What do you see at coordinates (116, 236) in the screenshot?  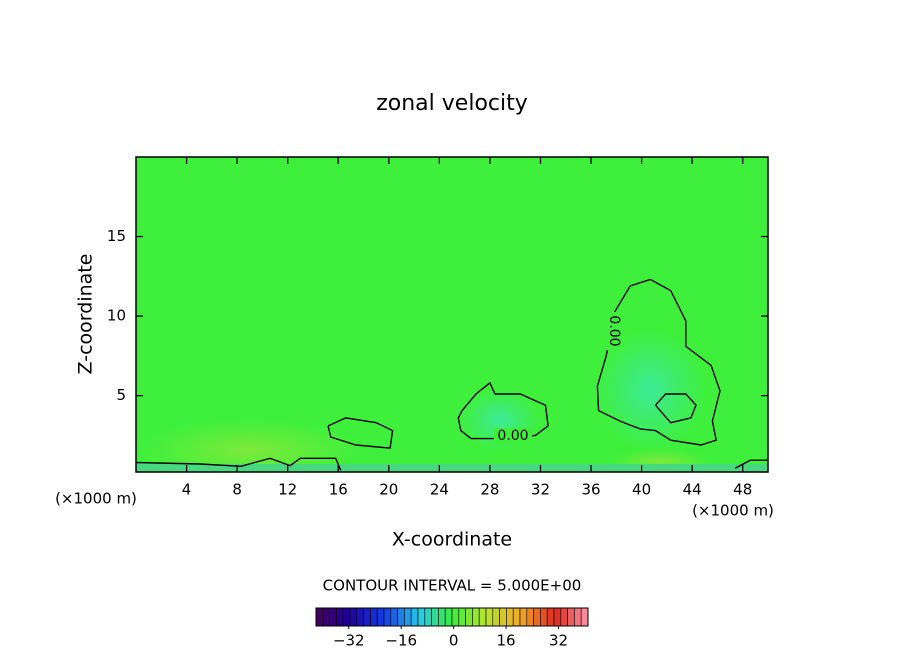 I see `y-tick-label: 15` at bounding box center [116, 236].